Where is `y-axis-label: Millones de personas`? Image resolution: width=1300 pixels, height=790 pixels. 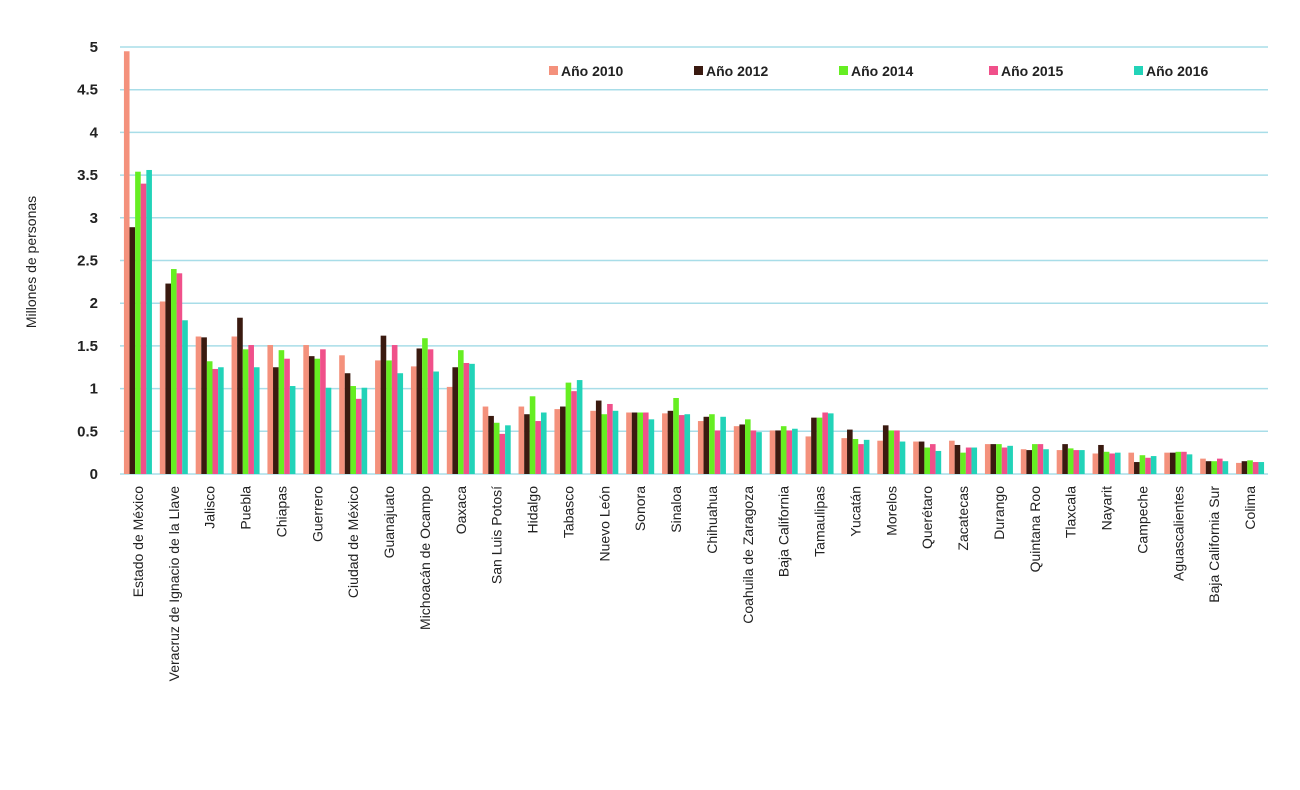
y-axis-label: Millones de personas is located at coordinates (31, 262).